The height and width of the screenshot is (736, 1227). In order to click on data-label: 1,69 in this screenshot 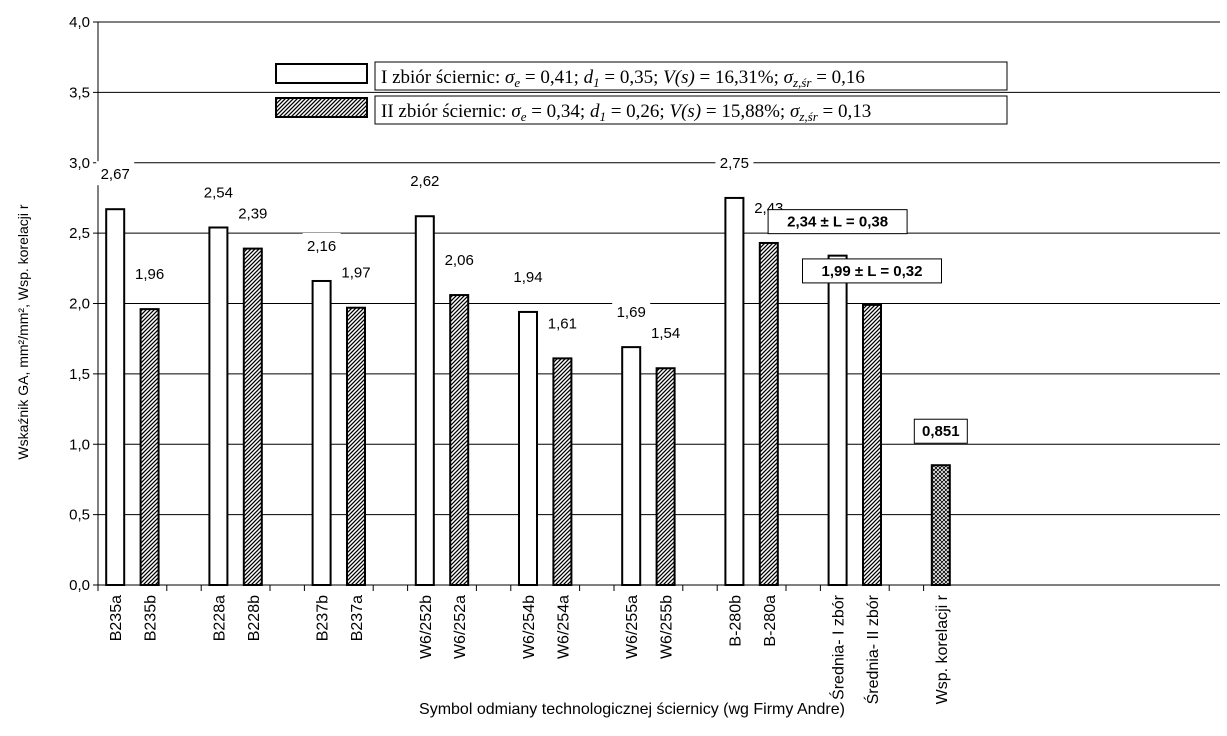, I will do `click(631, 312)`.